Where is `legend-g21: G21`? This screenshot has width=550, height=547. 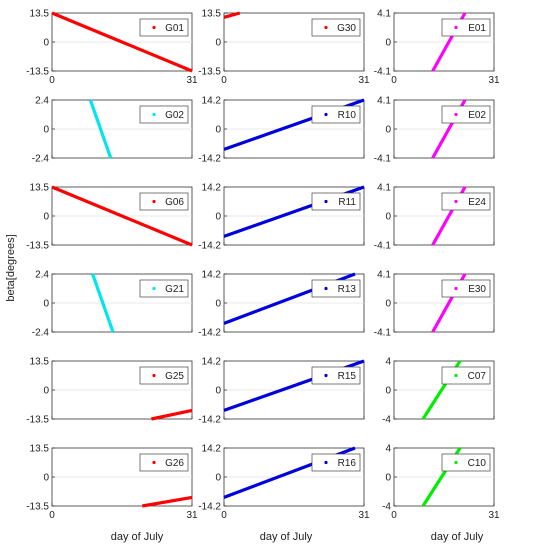 legend-g21: G21 is located at coordinates (164, 288).